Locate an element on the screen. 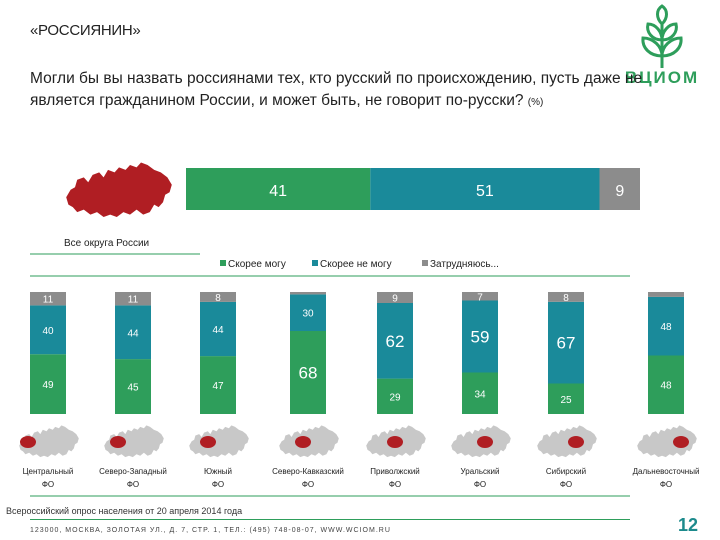  region-name-4: Северо-Кавказский is located at coordinates (308, 471).